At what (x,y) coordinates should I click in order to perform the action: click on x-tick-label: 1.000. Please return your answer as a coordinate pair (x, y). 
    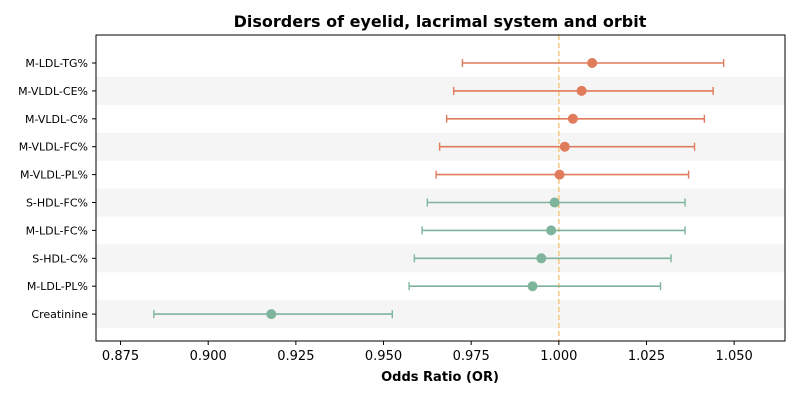
    Looking at the image, I should click on (558, 356).